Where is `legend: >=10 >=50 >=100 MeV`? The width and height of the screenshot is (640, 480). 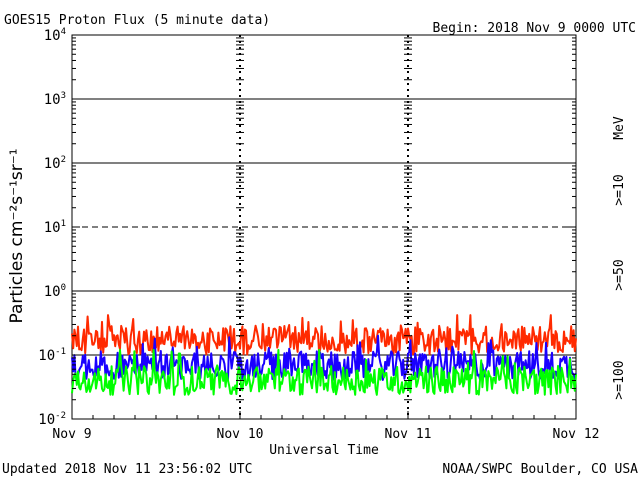 legend: >=10 >=50 >=100 MeV is located at coordinates (619, 257).